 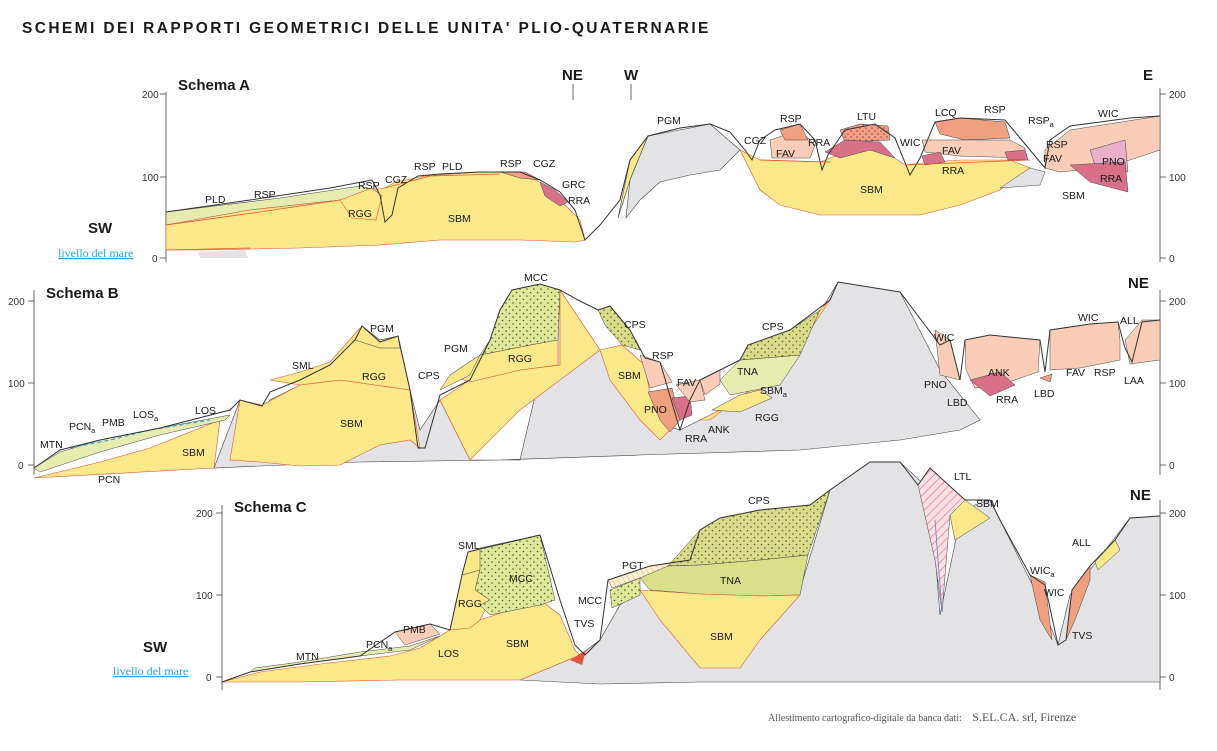 What do you see at coordinates (1177, 596) in the screenshot?
I see `schema-c-right-tick-100: 100` at bounding box center [1177, 596].